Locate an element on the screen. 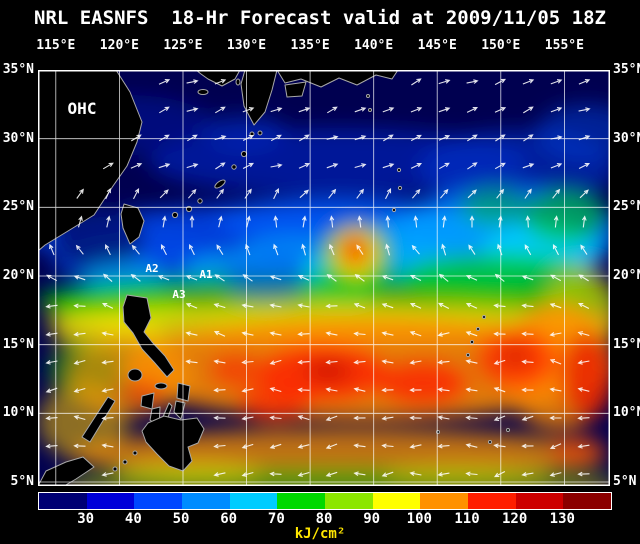  colorbar is located at coordinates (325, 501).